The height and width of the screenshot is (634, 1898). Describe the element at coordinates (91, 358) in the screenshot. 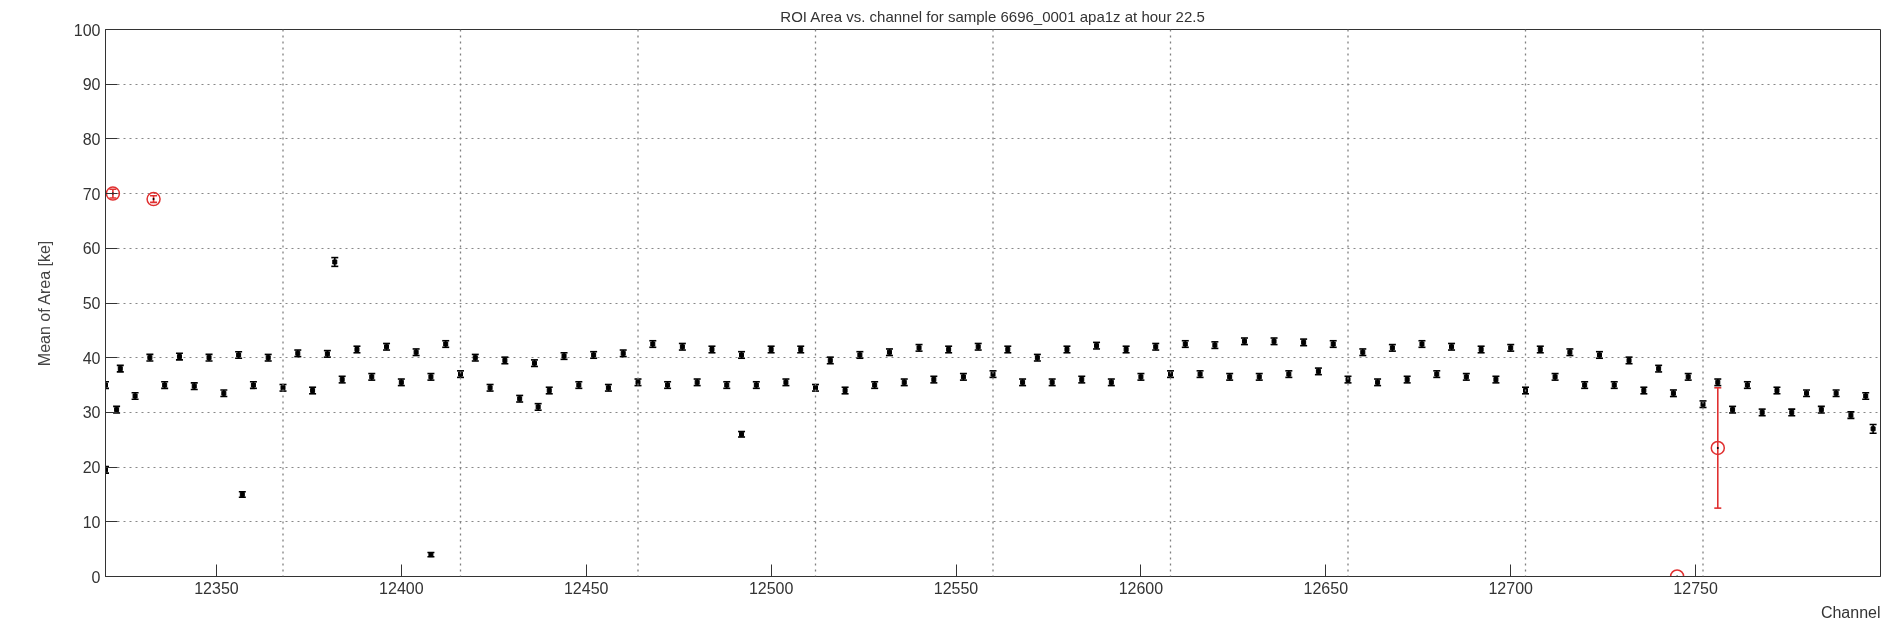

I see `y-tick-label: 40` at that location.